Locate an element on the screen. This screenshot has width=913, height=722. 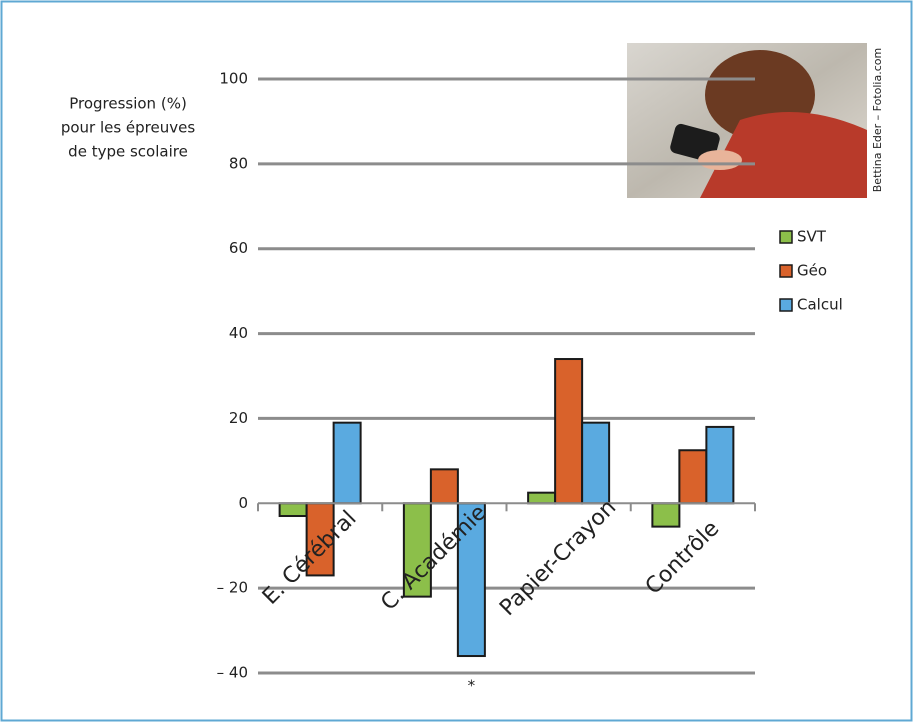
photo-credit: Bettina Eder – Fotolia.com is located at coordinates (877, 120).